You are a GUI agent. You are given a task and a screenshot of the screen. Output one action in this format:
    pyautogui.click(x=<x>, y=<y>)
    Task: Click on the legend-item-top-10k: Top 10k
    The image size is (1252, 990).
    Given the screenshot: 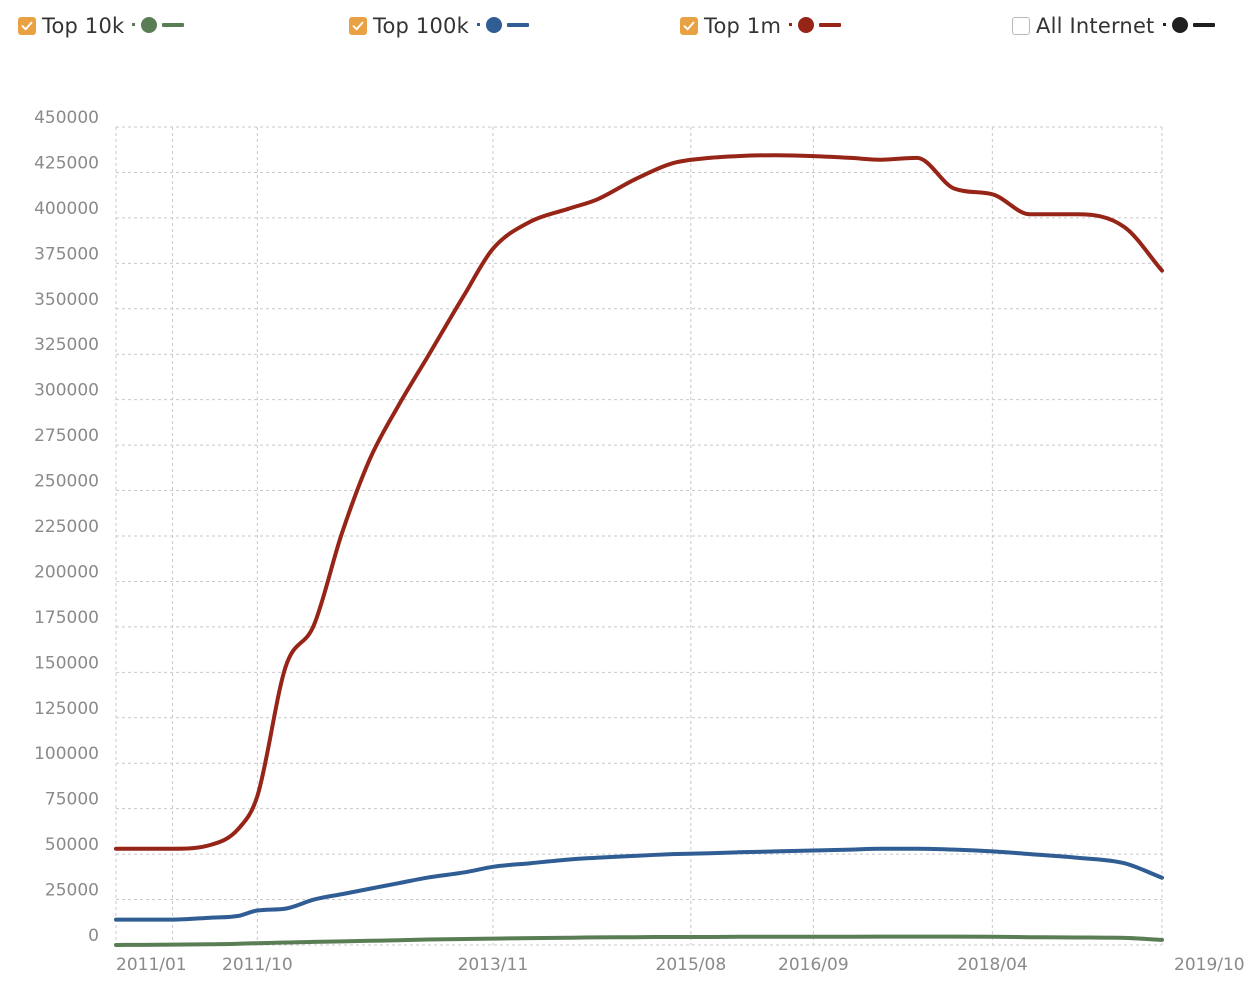 What is the action you would take?
    pyautogui.click(x=102, y=26)
    